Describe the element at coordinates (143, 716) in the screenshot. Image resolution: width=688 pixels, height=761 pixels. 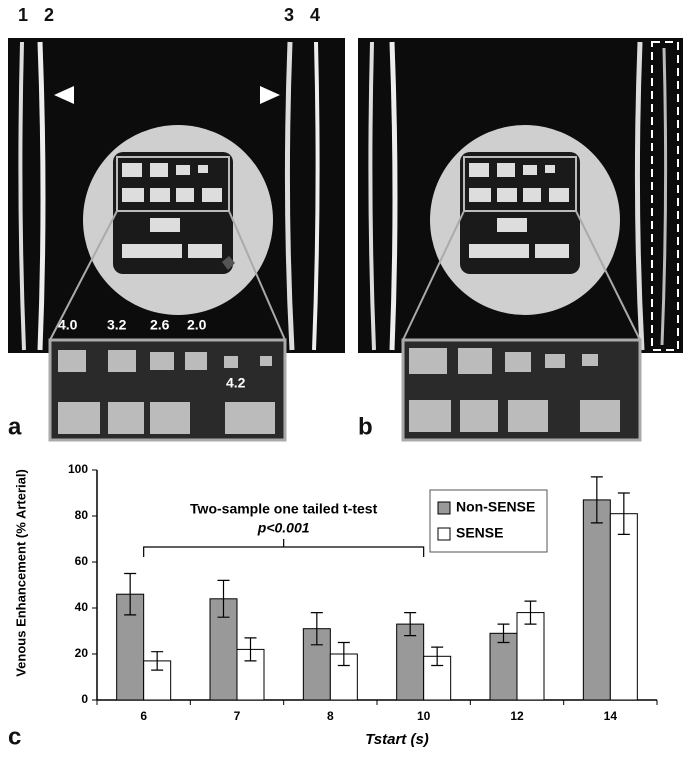
I see `x-tick-label: 6` at that location.